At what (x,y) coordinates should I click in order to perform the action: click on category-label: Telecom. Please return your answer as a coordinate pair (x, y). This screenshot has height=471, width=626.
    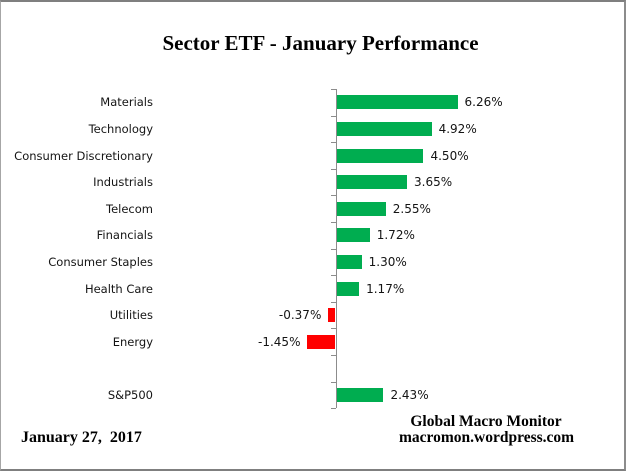
    Looking at the image, I should click on (129, 208).